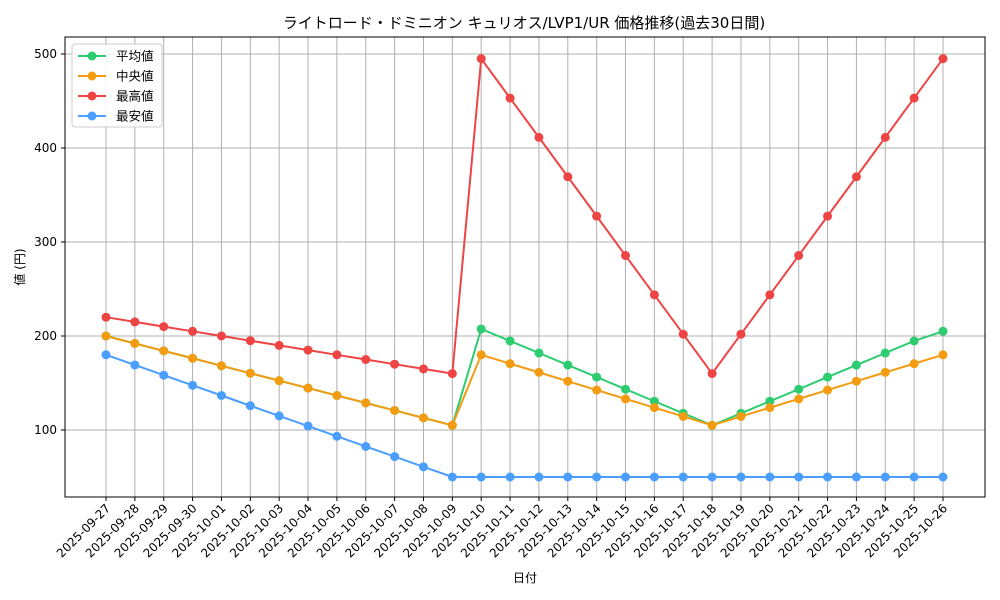 The width and height of the screenshot is (1000, 600). I want to click on y-axis-label: 値 (円), so click(19, 266).